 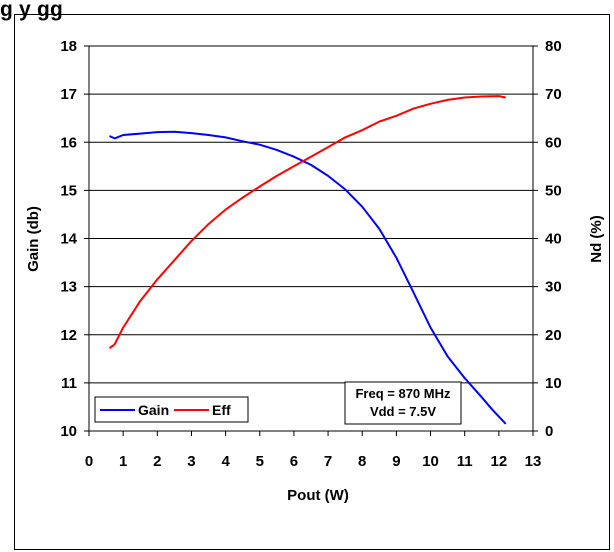 What do you see at coordinates (553, 239) in the screenshot?
I see `y-right-tick-label: 40` at bounding box center [553, 239].